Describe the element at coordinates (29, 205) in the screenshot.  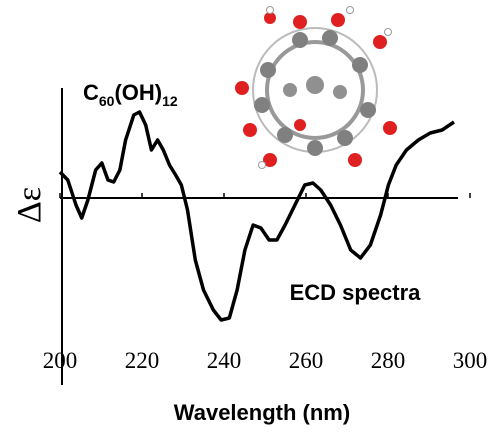
I see `y-axis-label: Δε` at that location.